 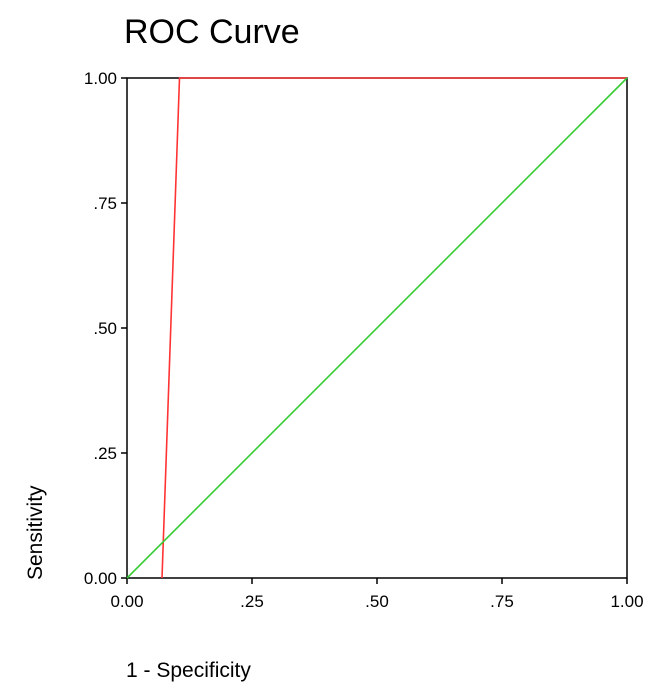 I want to click on x-tick-label: .50, so click(x=377, y=601).